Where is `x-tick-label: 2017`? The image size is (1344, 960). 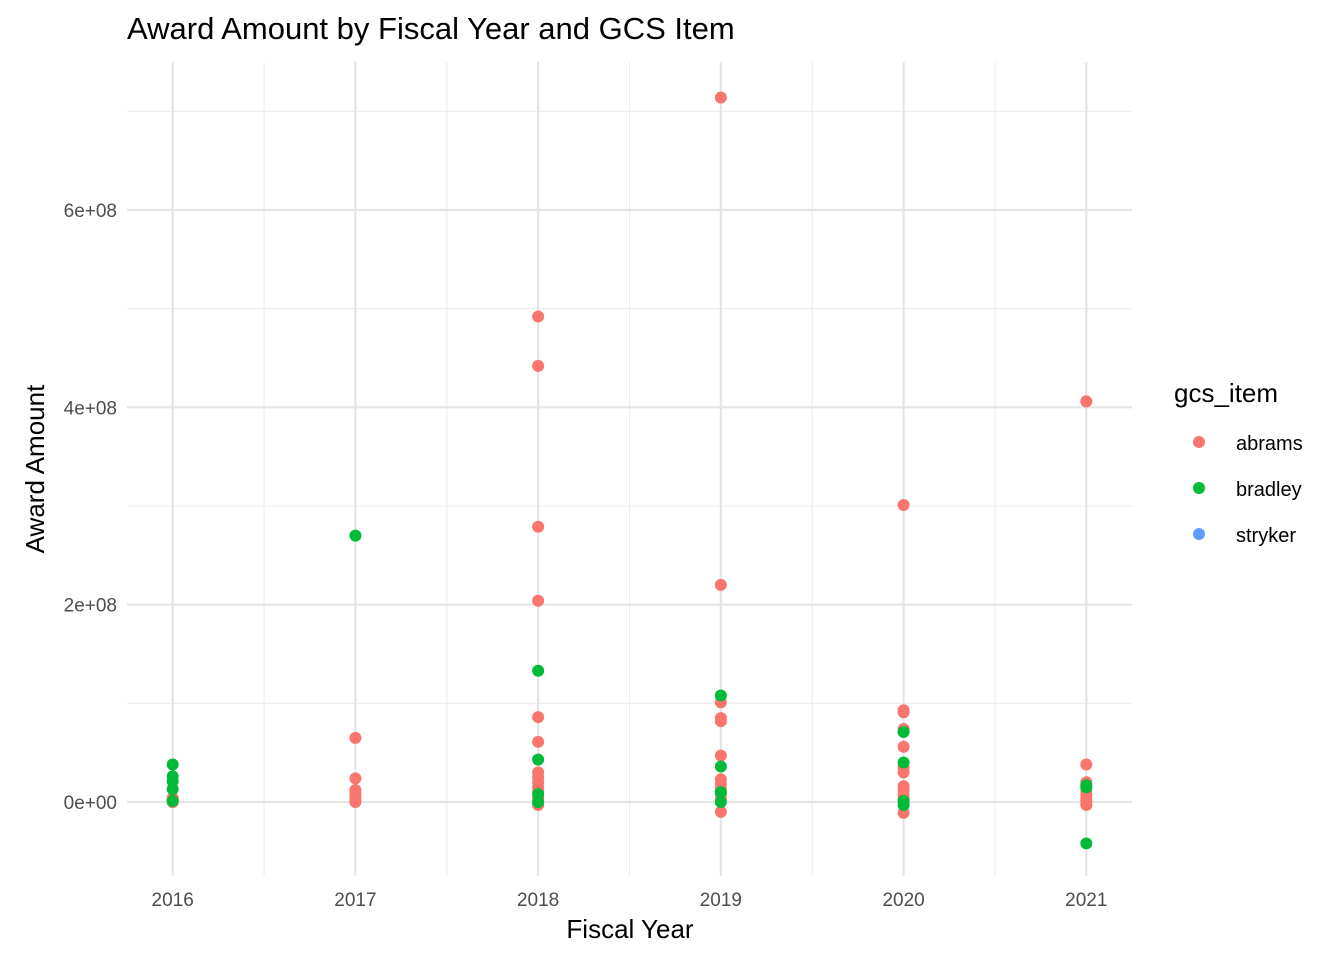
x-tick-label: 2017 is located at coordinates (355, 900).